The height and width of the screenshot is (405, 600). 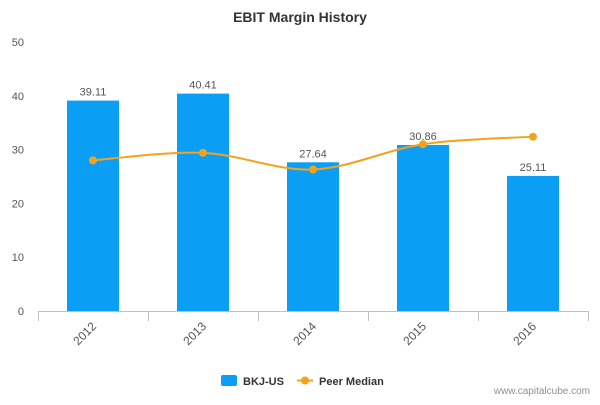 What do you see at coordinates (194, 333) in the screenshot?
I see `x-tick-label: 2013` at bounding box center [194, 333].